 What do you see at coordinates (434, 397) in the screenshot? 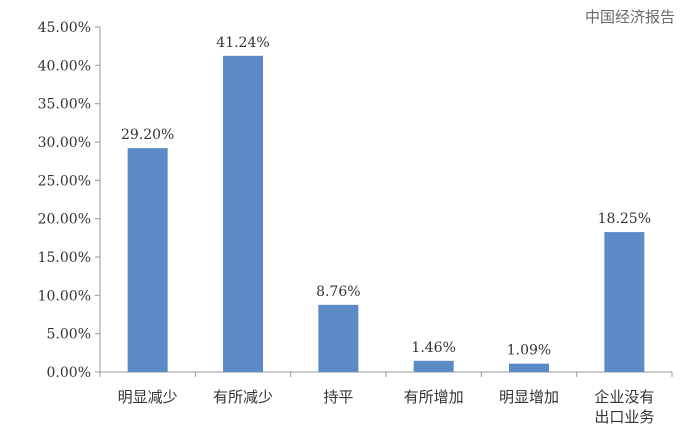
I see `x-tick-label: 有所增加` at bounding box center [434, 397].